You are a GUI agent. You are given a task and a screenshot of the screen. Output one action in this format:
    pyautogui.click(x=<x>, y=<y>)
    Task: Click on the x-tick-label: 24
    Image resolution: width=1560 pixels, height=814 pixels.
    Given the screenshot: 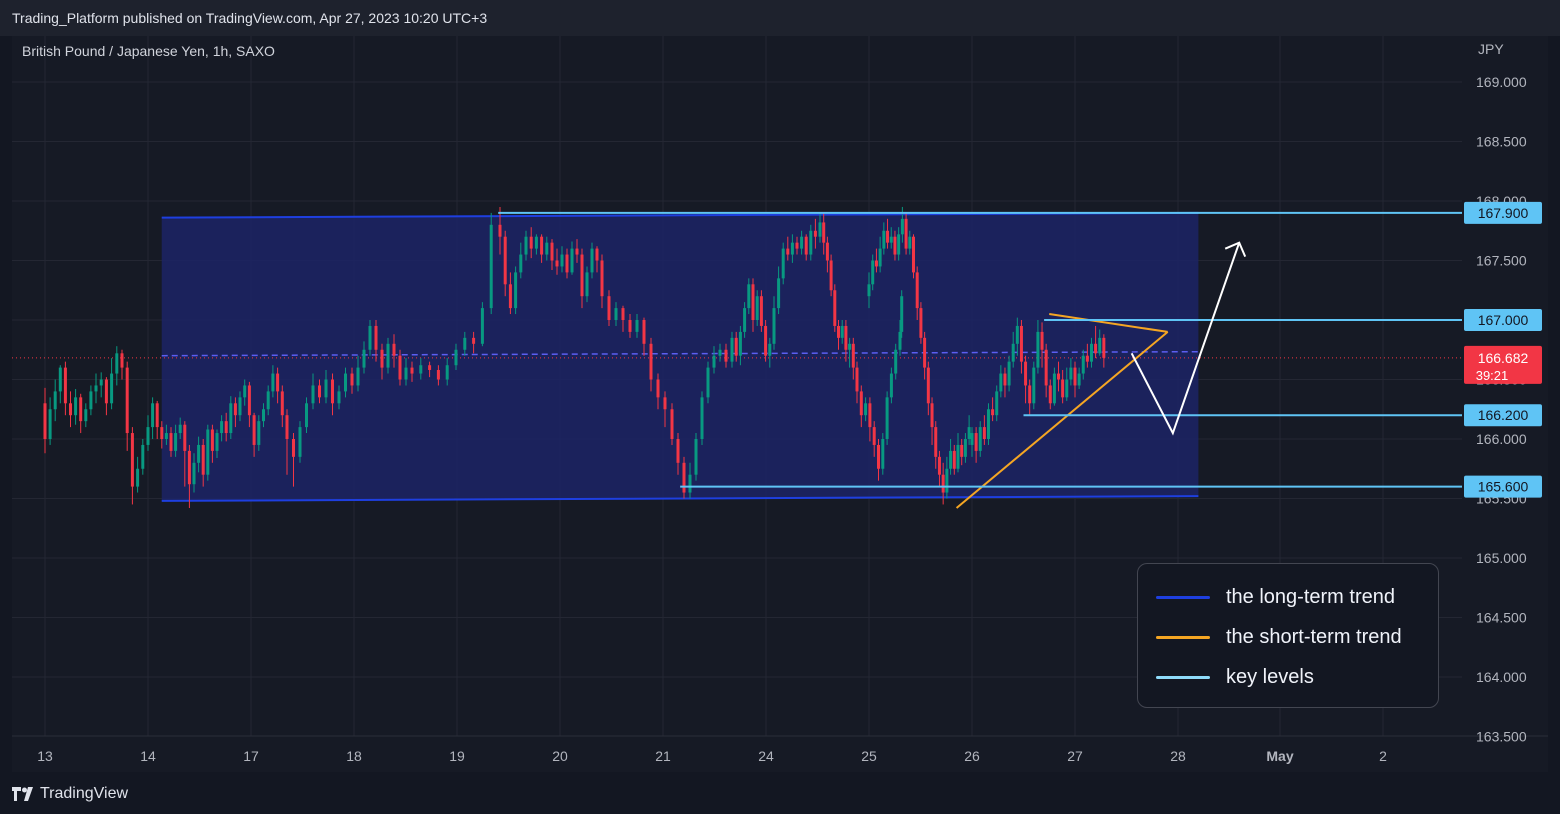 What is the action you would take?
    pyautogui.click(x=766, y=756)
    